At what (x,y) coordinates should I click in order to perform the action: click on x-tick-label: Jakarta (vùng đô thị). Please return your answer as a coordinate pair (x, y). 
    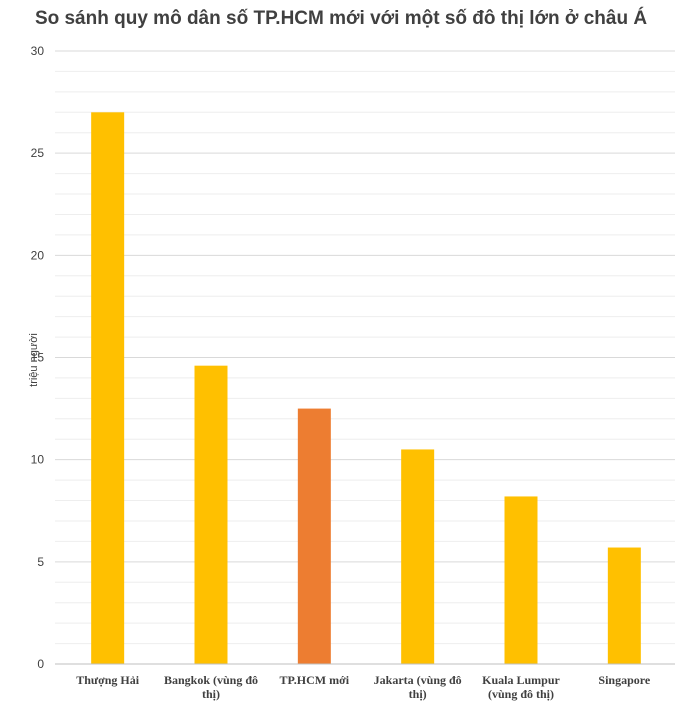
    Looking at the image, I should click on (418, 687).